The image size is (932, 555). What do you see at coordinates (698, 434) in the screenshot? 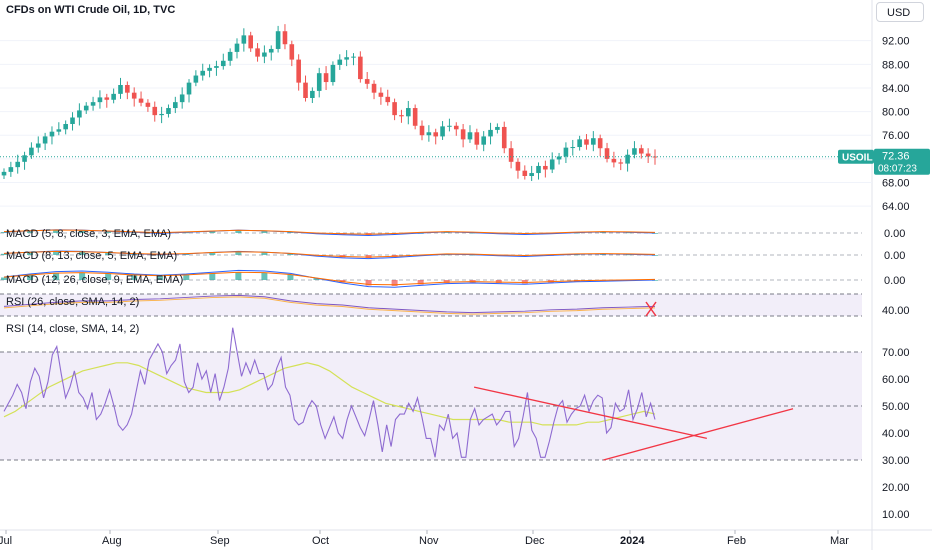
I see `rsi14-trendline` at bounding box center [698, 434].